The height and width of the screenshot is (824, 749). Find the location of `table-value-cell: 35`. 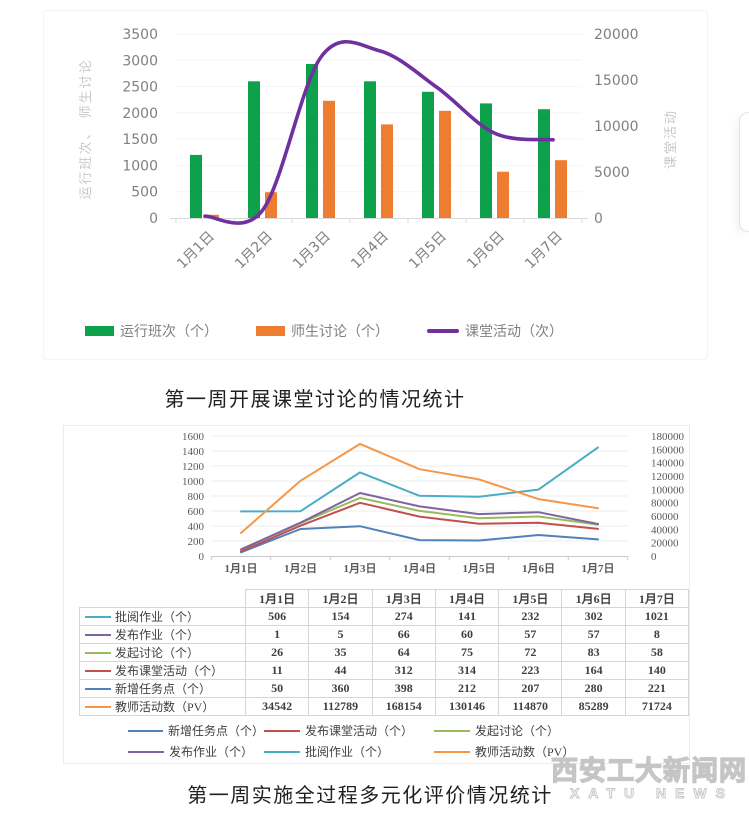

table-value-cell: 35 is located at coordinates (340, 652).